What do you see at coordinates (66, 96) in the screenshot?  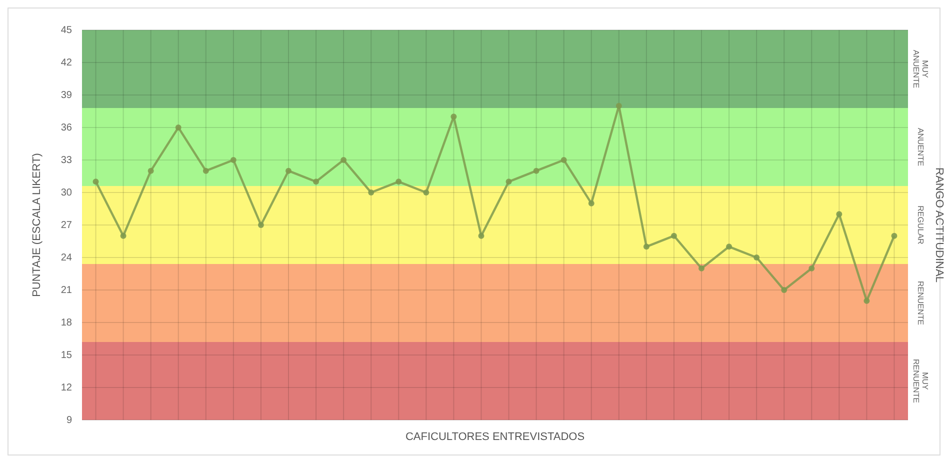 I see `y-tick-label: 39` at bounding box center [66, 96].